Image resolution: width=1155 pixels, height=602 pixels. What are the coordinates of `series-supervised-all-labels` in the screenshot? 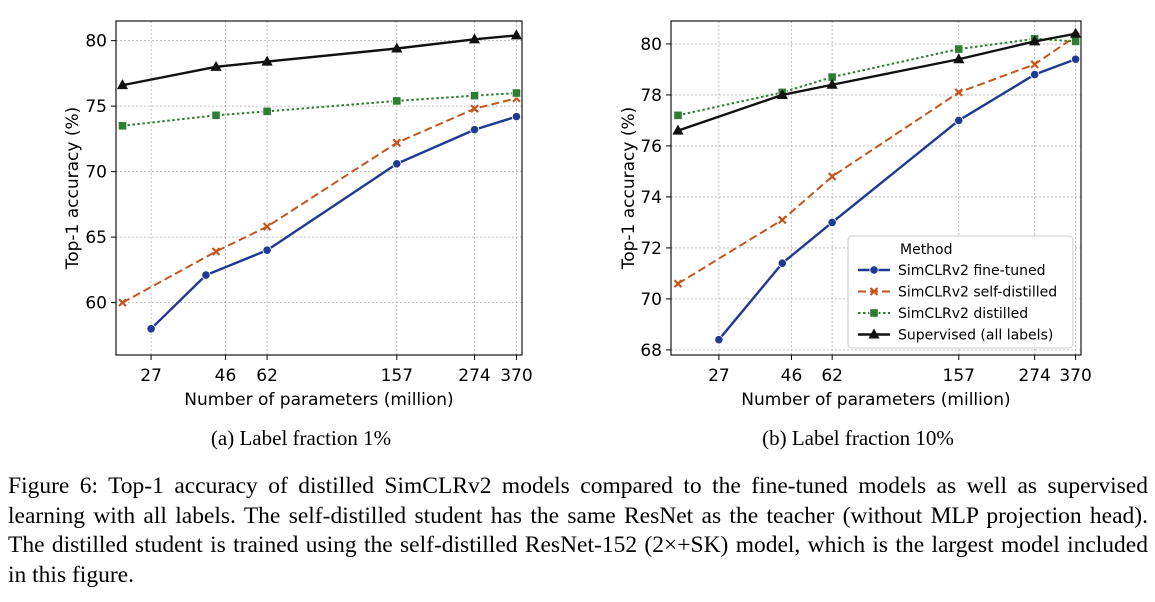 It's located at (319, 59).